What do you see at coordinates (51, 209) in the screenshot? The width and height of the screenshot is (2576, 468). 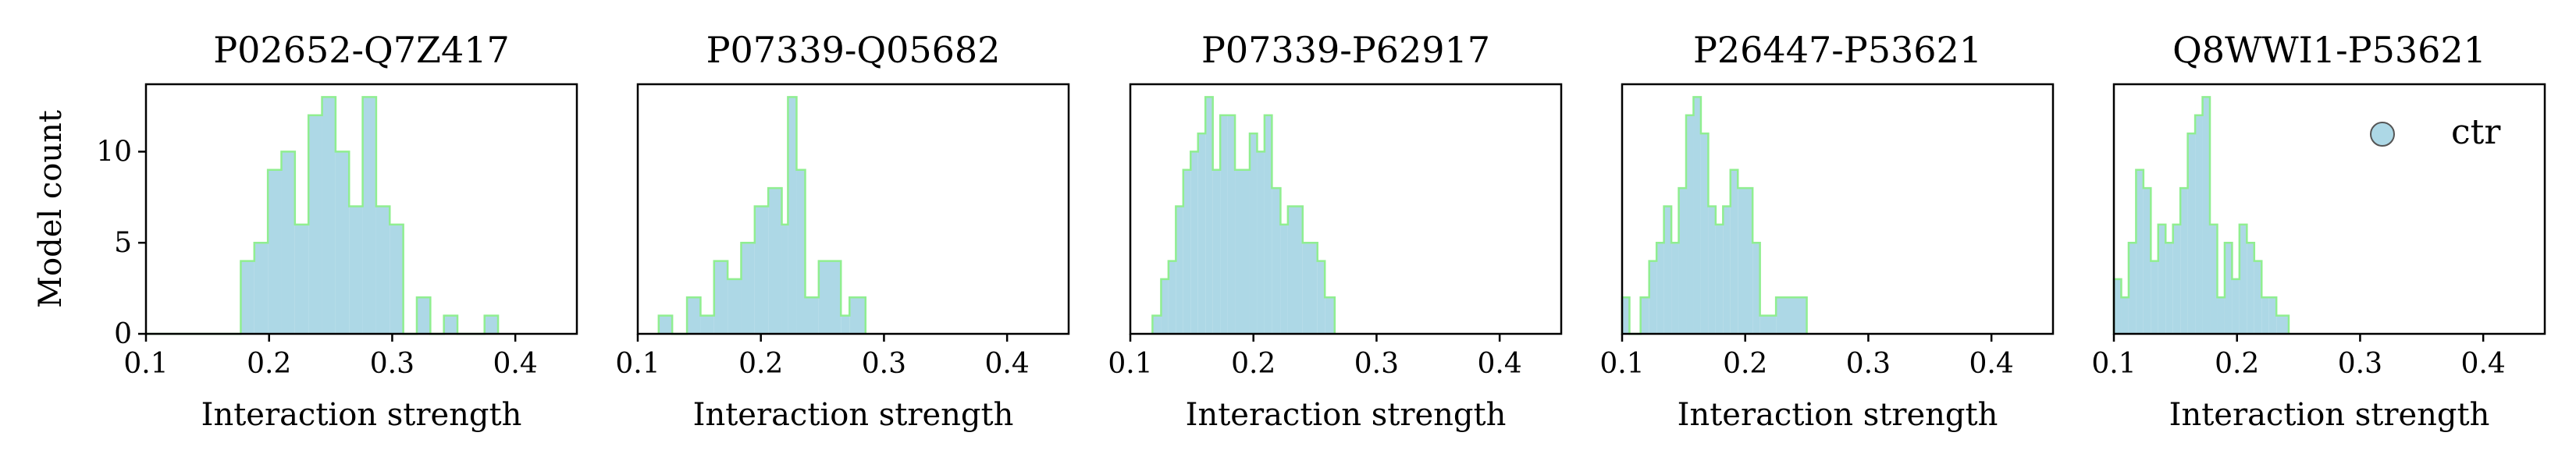 I see `y-axis-label: Model count` at bounding box center [51, 209].